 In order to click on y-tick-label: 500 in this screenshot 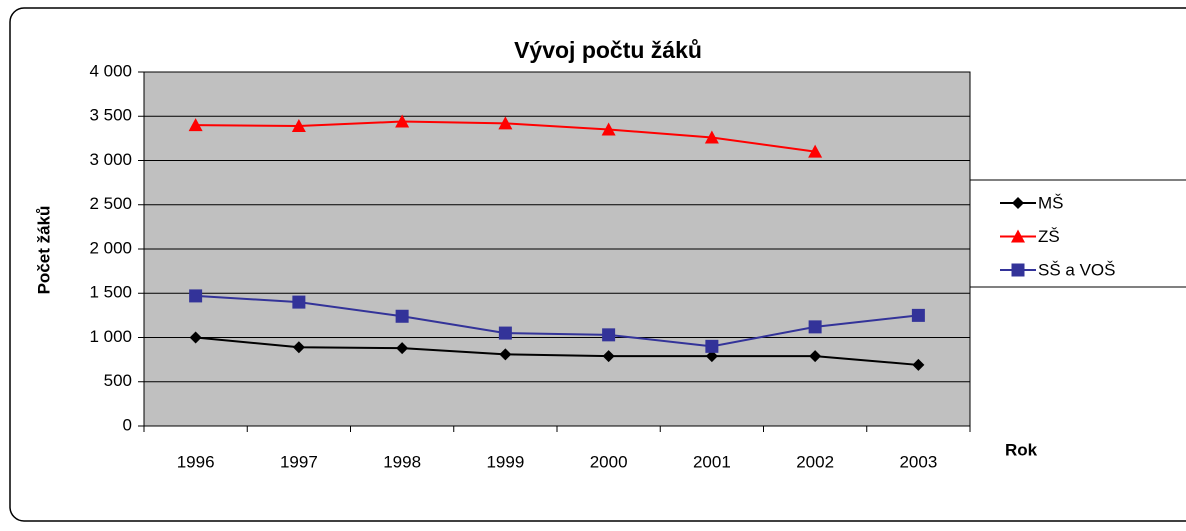, I will do `click(118, 380)`.